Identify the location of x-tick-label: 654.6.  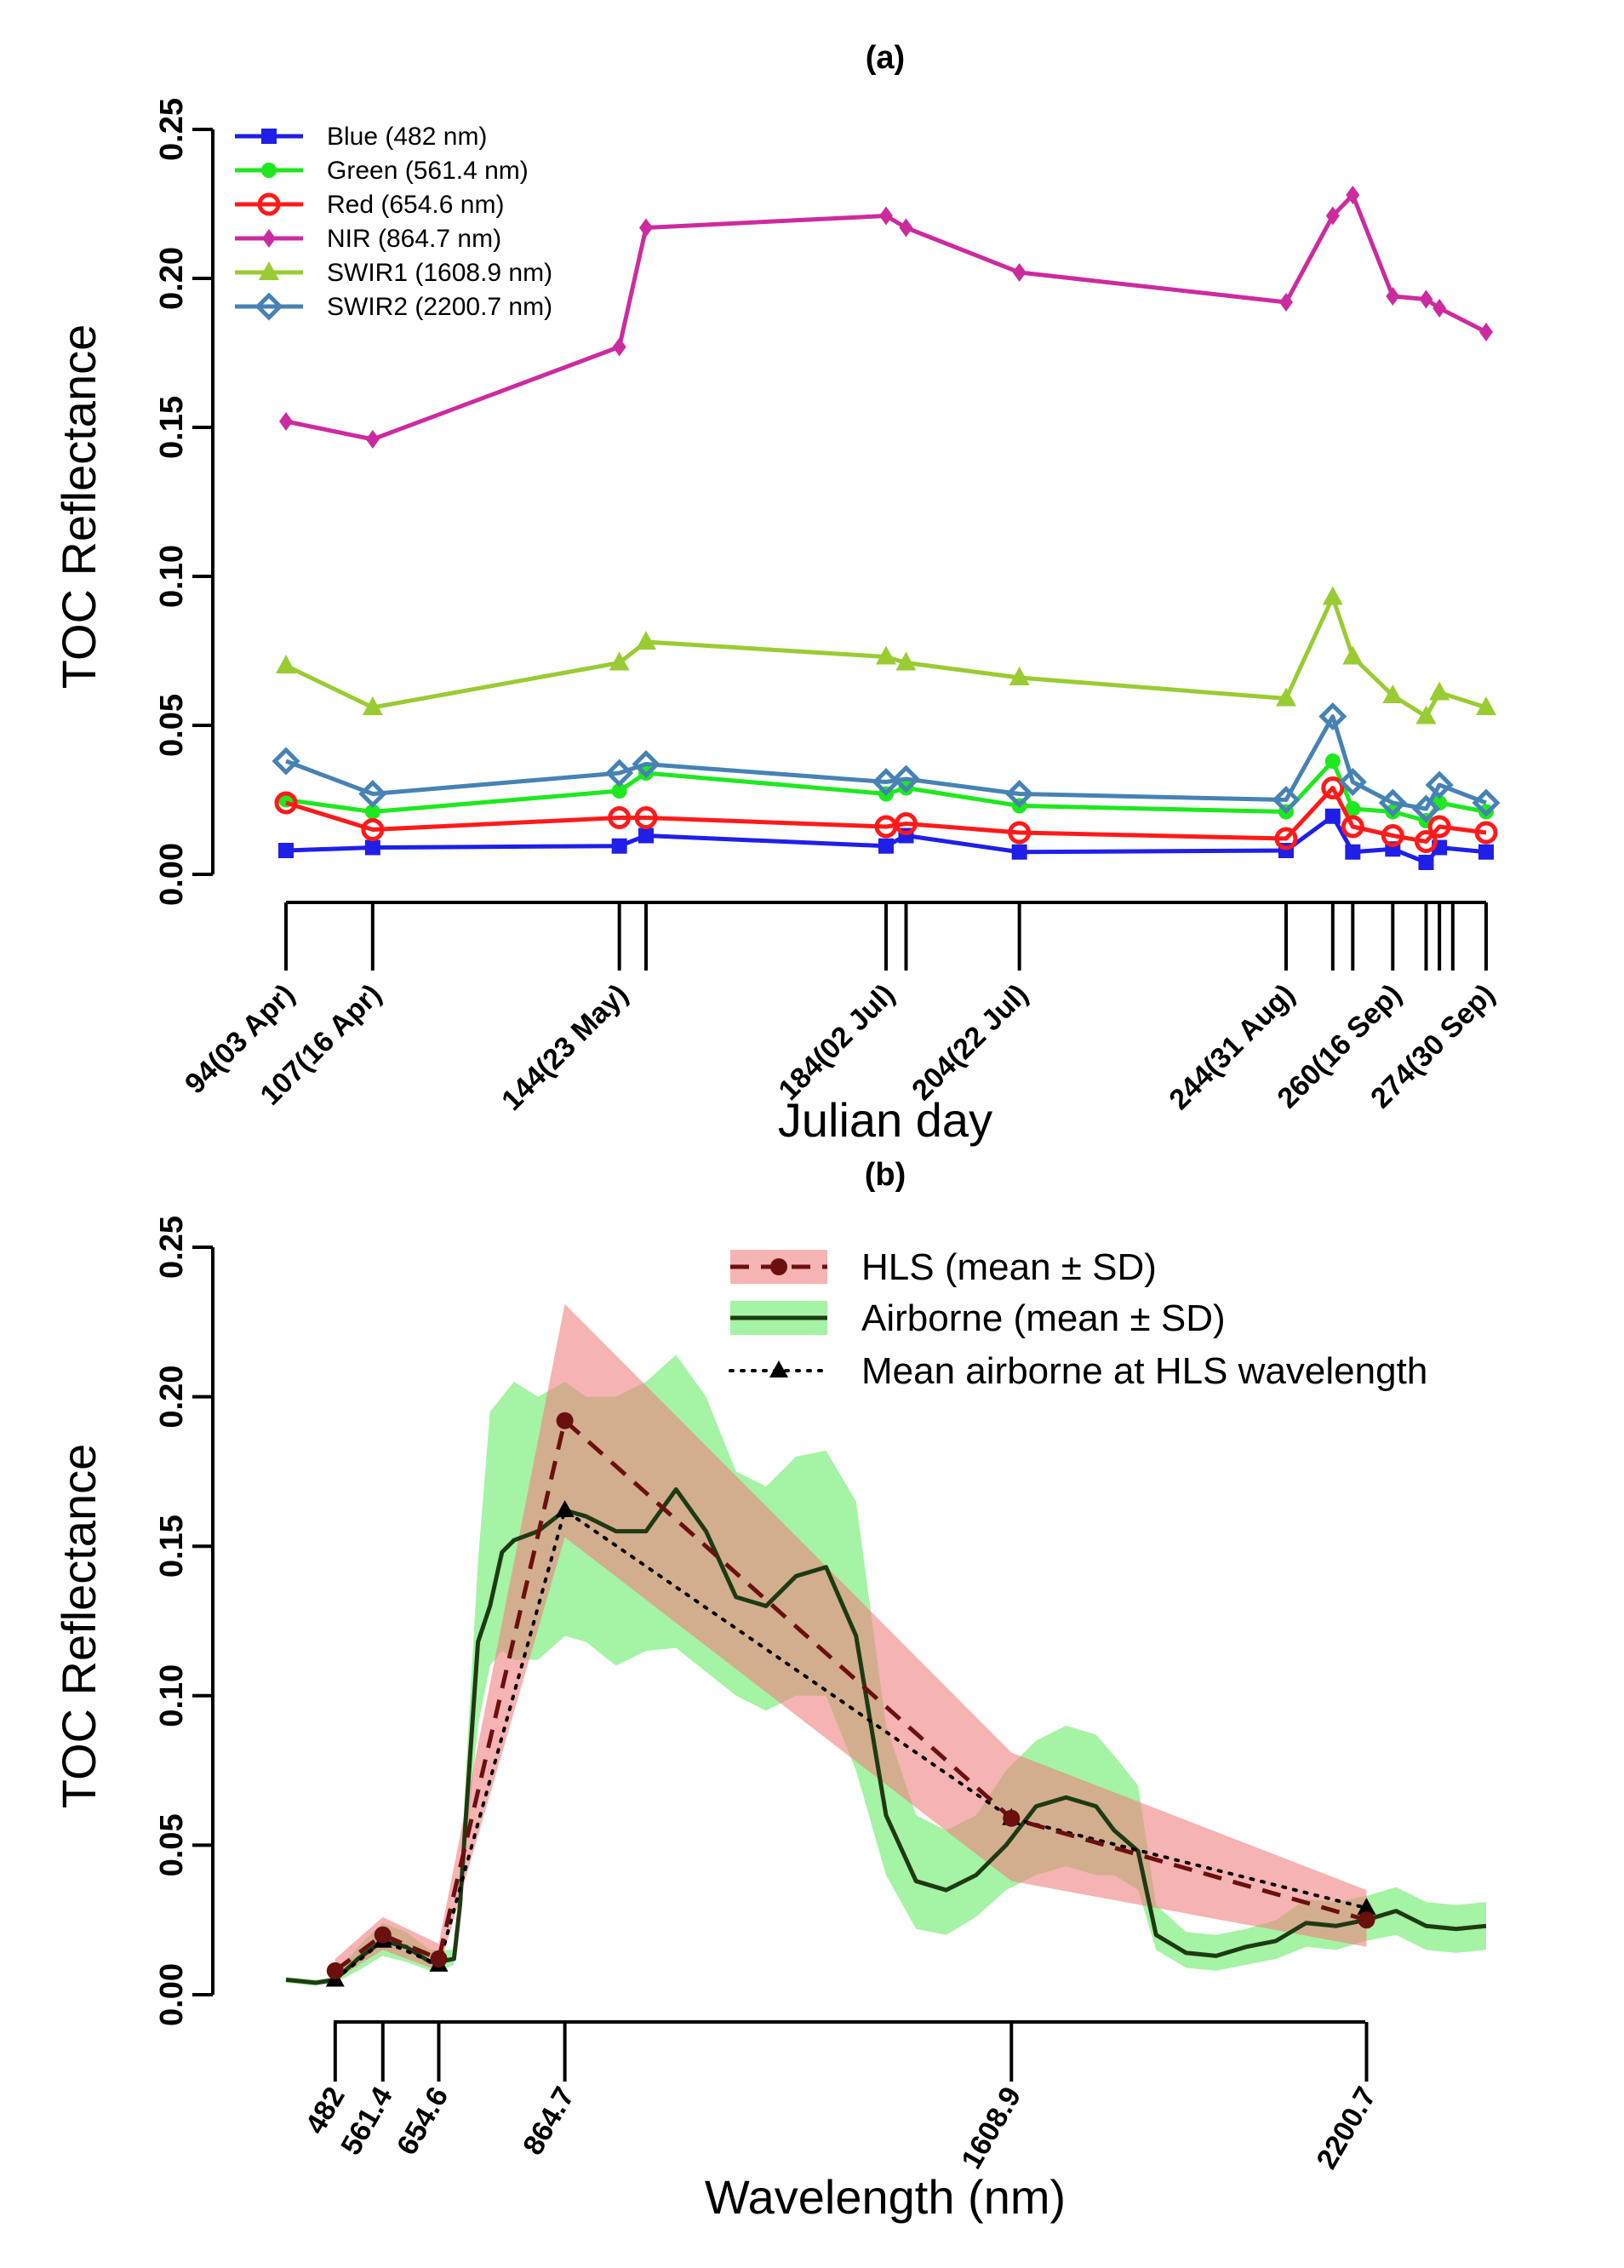
(423, 2121).